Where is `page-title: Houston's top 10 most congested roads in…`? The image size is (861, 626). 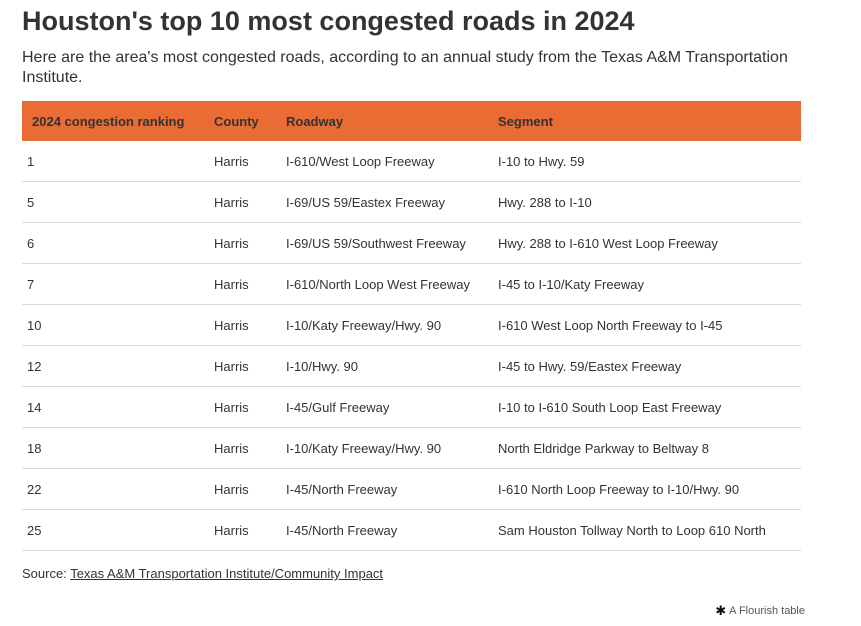
page-title: Houston's top 10 most congested roads in… is located at coordinates (328, 21).